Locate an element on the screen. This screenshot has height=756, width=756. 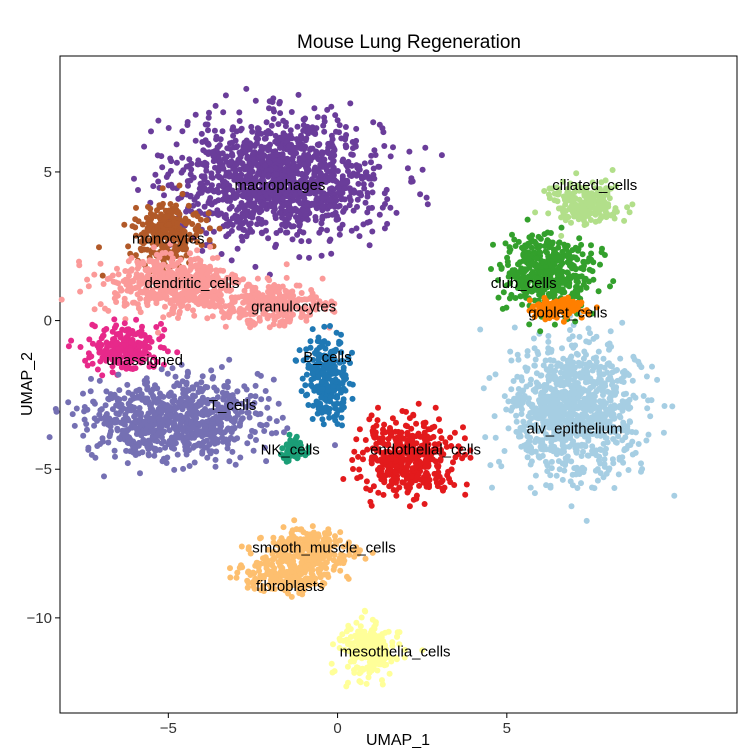
chart-title: Mouse Lung Regeneration is located at coordinates (409, 42).